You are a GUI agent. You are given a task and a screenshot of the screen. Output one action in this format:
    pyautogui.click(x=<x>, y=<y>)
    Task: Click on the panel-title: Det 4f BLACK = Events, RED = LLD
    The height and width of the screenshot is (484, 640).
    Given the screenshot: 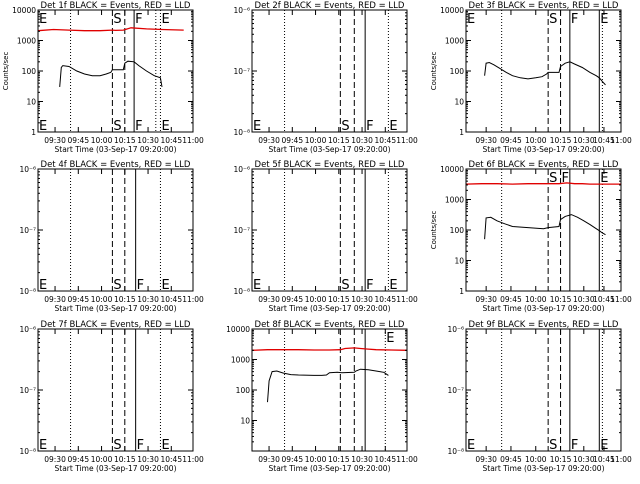 What is the action you would take?
    pyautogui.click(x=116, y=165)
    